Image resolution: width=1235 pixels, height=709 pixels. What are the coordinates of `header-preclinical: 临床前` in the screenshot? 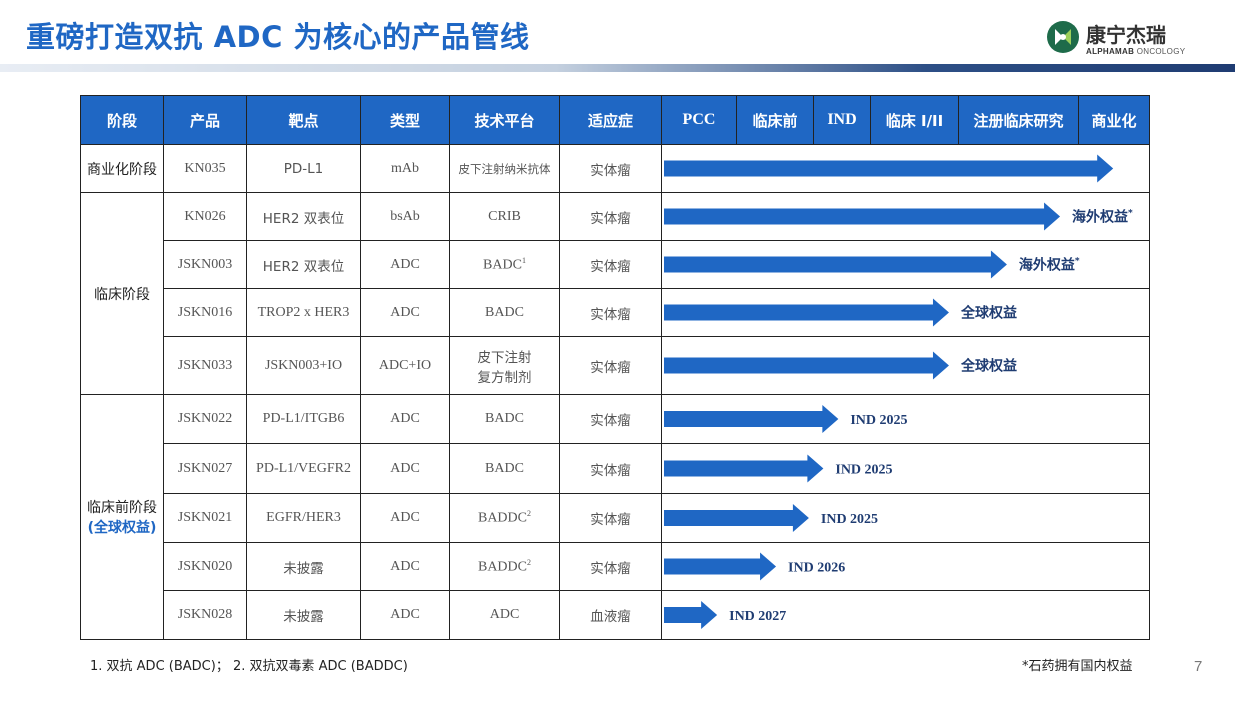 It's located at (775, 120).